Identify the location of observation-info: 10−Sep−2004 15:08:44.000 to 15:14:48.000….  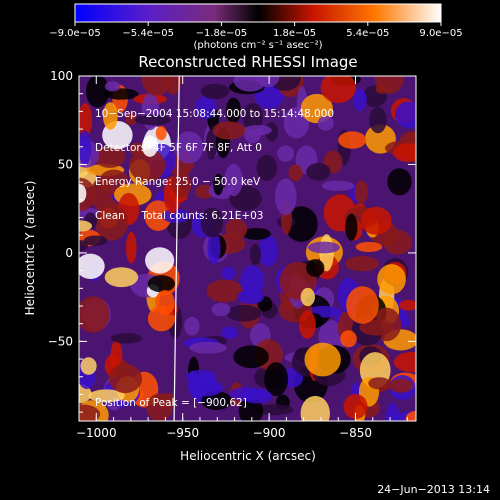
(214, 160).